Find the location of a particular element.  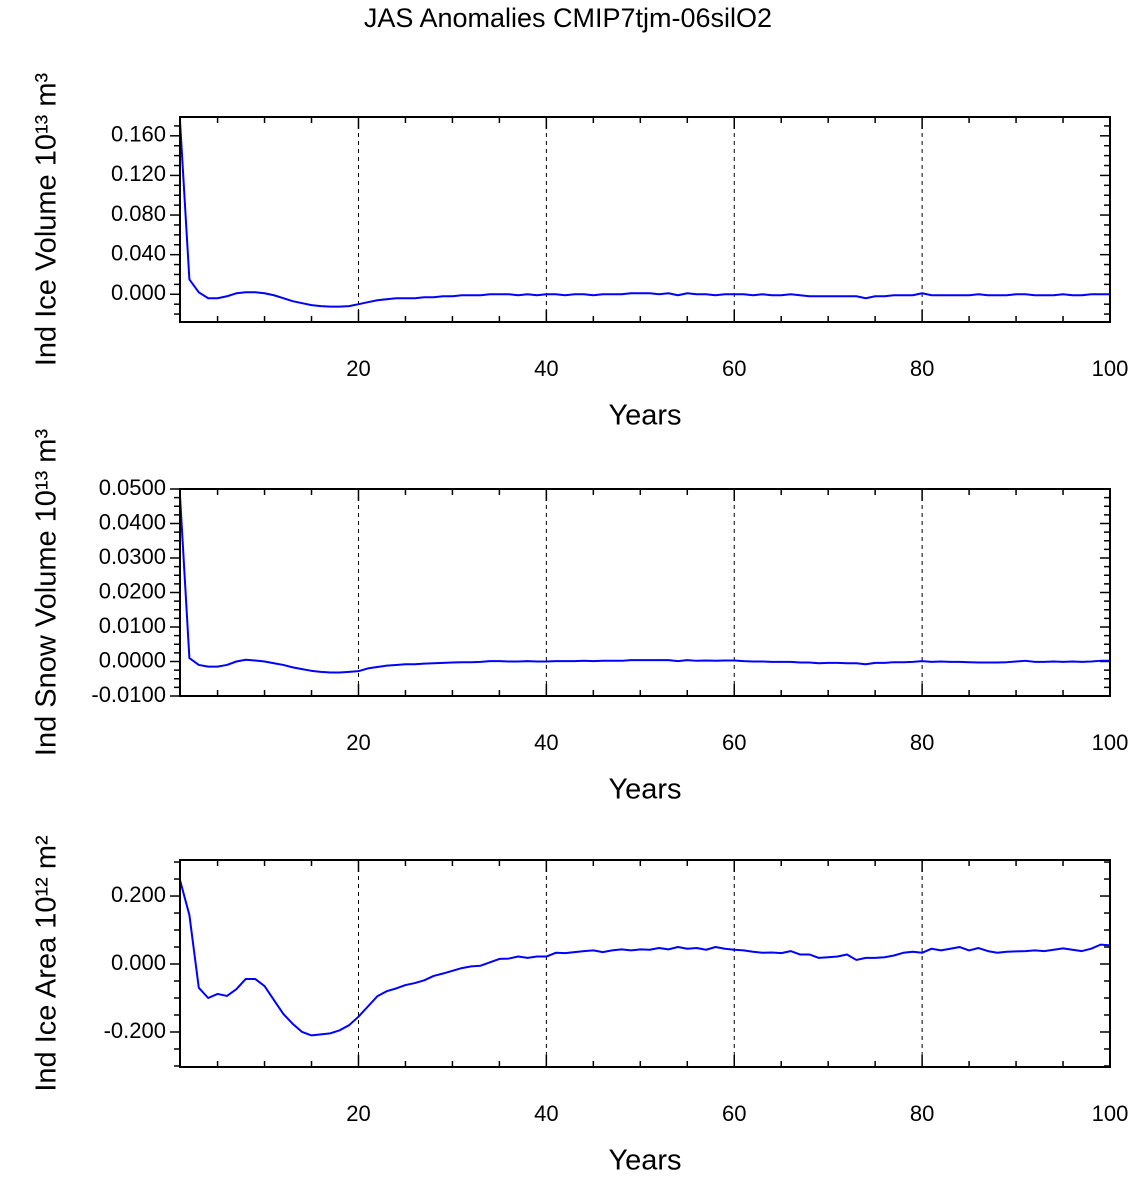

y-tick-label: 0.160 is located at coordinates (138, 134).